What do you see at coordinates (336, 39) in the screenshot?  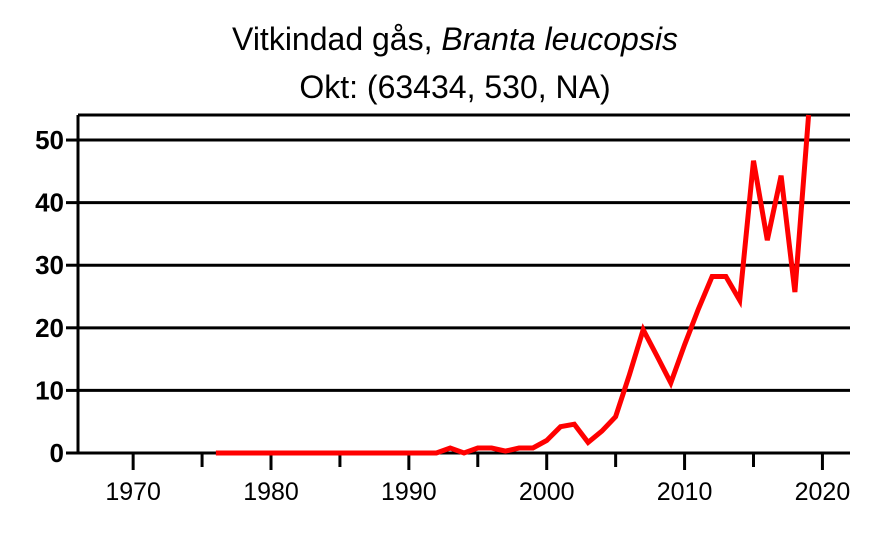 I see `chart-title-text: Vitkindad gås,` at bounding box center [336, 39].